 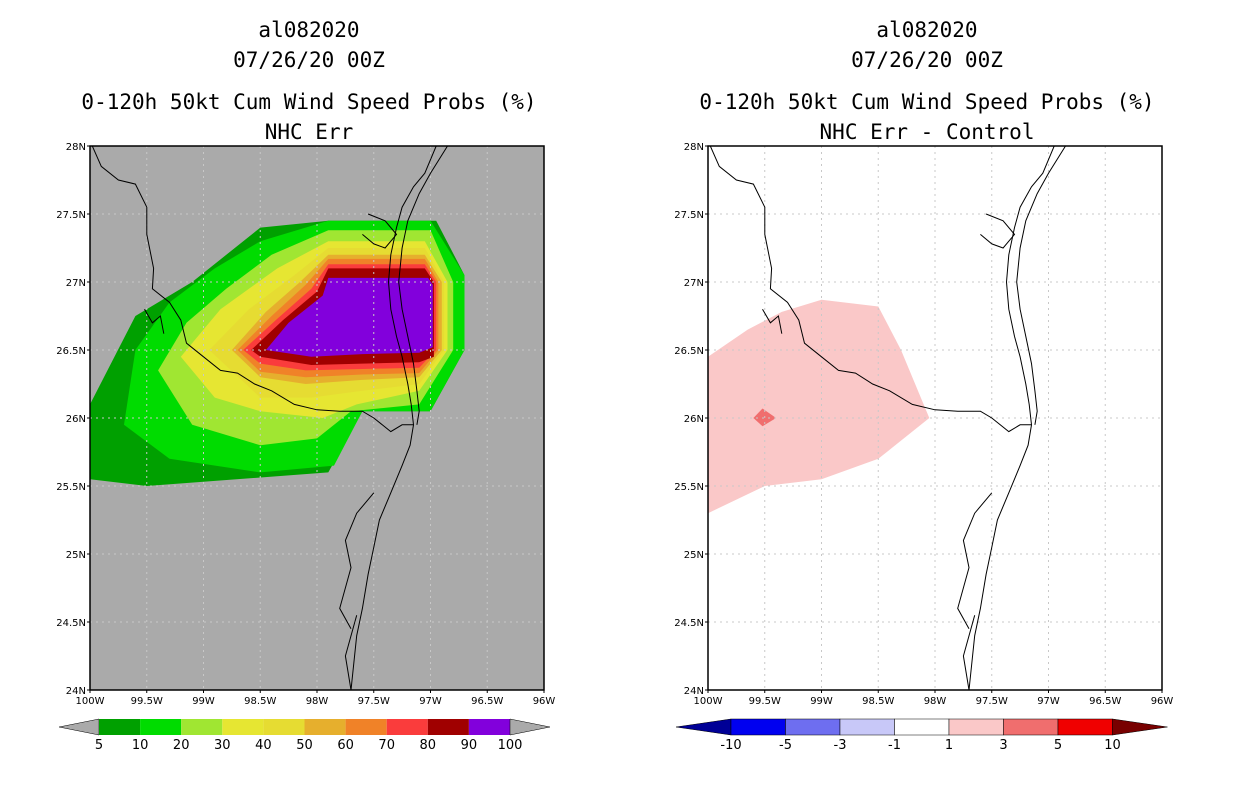 What do you see at coordinates (317, 701) in the screenshot?
I see `left-lon-label: 98W` at bounding box center [317, 701].